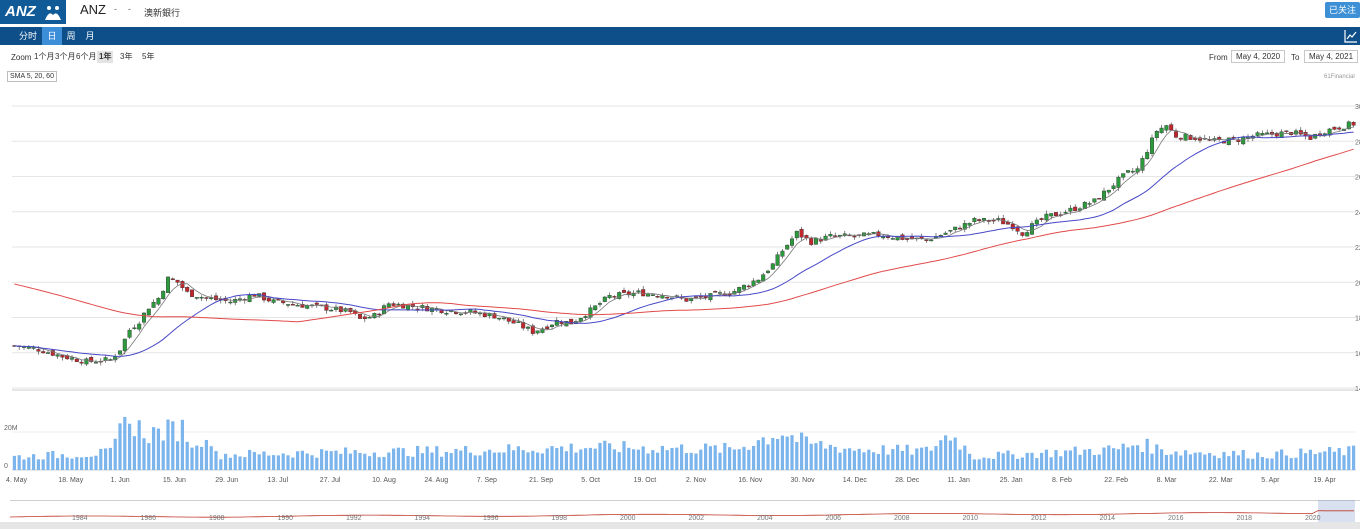 Image resolution: width=1360 pixels, height=529 pixels. What do you see at coordinates (52, 36) in the screenshot?
I see `tab-daily: 日` at bounding box center [52, 36].